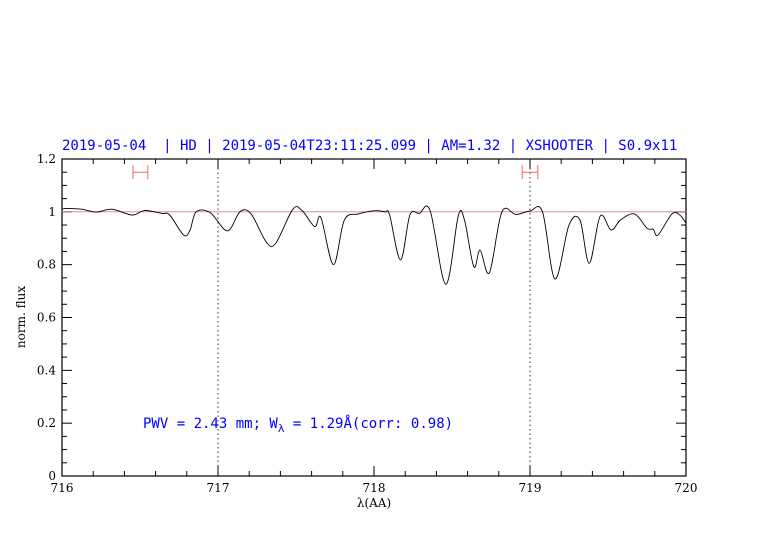 The height and width of the screenshot is (542, 782). What do you see at coordinates (46, 159) in the screenshot?
I see `y-tick-label: 1.2` at bounding box center [46, 159].